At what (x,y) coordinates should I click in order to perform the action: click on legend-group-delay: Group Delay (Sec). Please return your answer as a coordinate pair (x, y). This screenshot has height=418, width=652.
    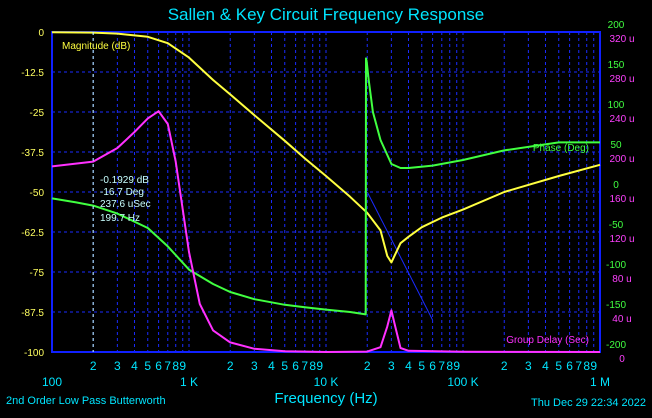
    Looking at the image, I should click on (547, 340).